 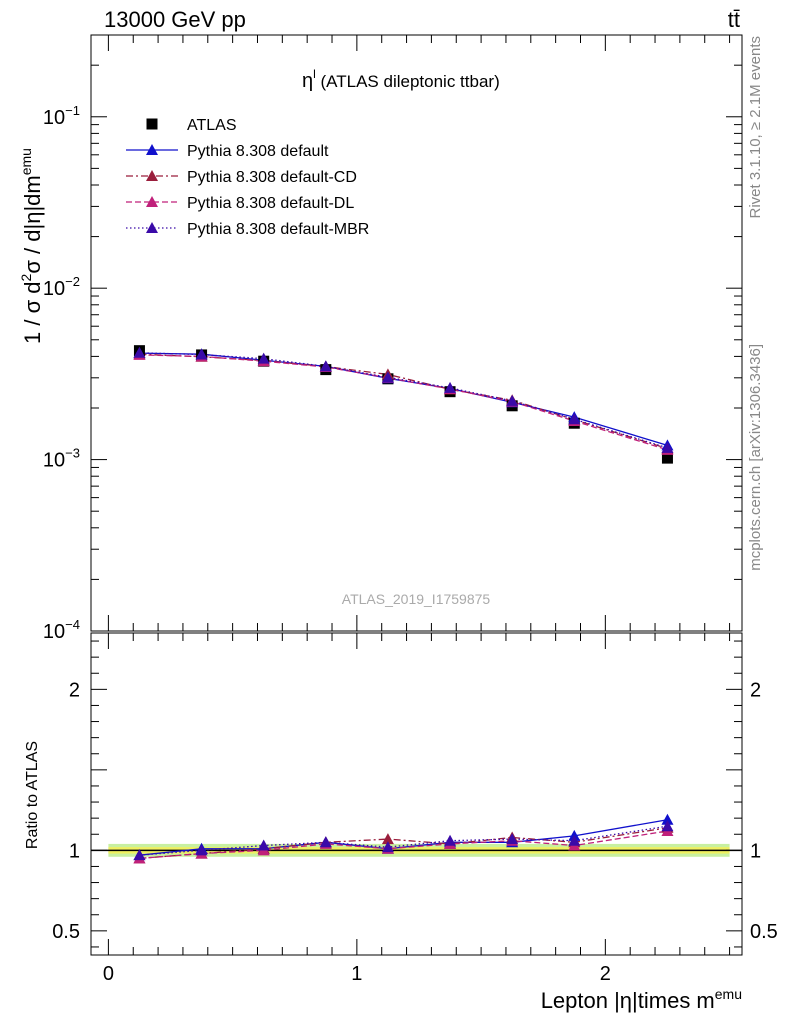 What do you see at coordinates (416, 599) in the screenshot?
I see `analysis-label: ATLAS_2019_I1759875` at bounding box center [416, 599].